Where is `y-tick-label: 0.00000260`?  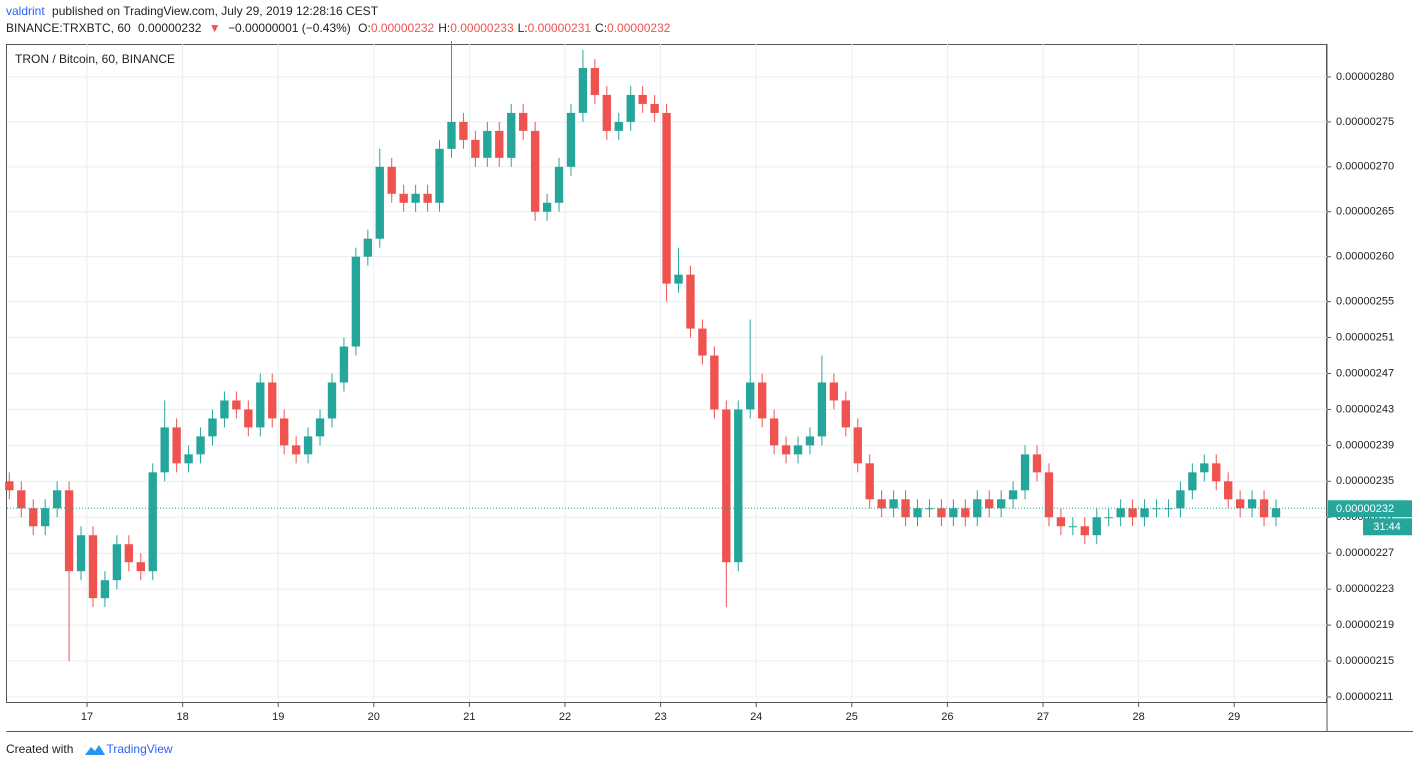 y-tick-label: 0.00000260 is located at coordinates (1365, 257).